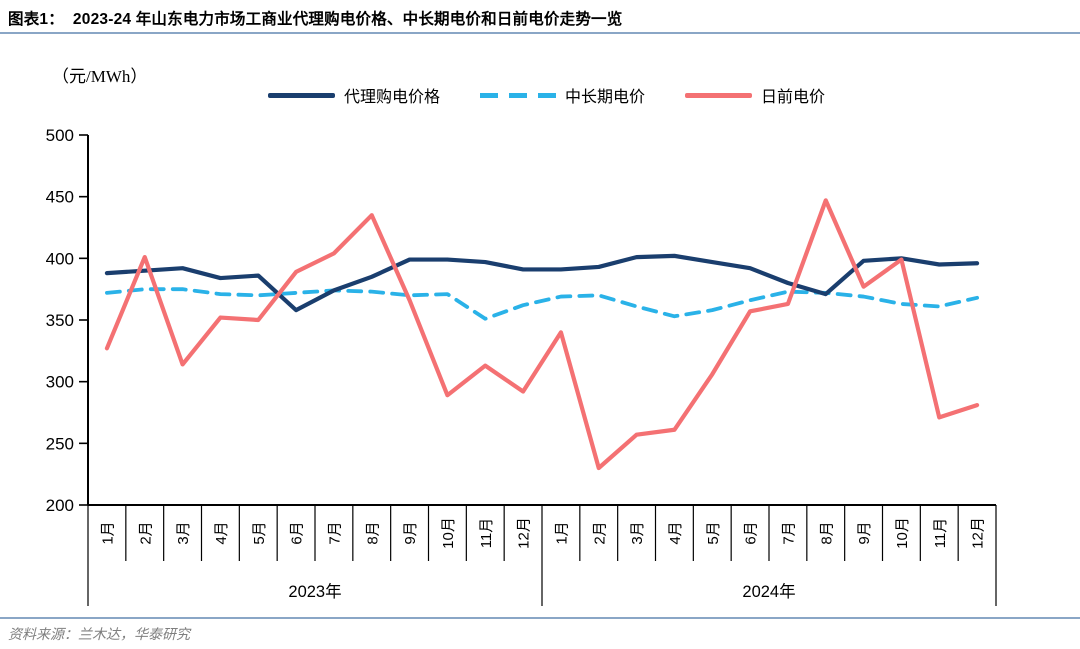 This screenshot has width=1080, height=649. I want to click on legend-label: 代理购电价格, so click(392, 97).